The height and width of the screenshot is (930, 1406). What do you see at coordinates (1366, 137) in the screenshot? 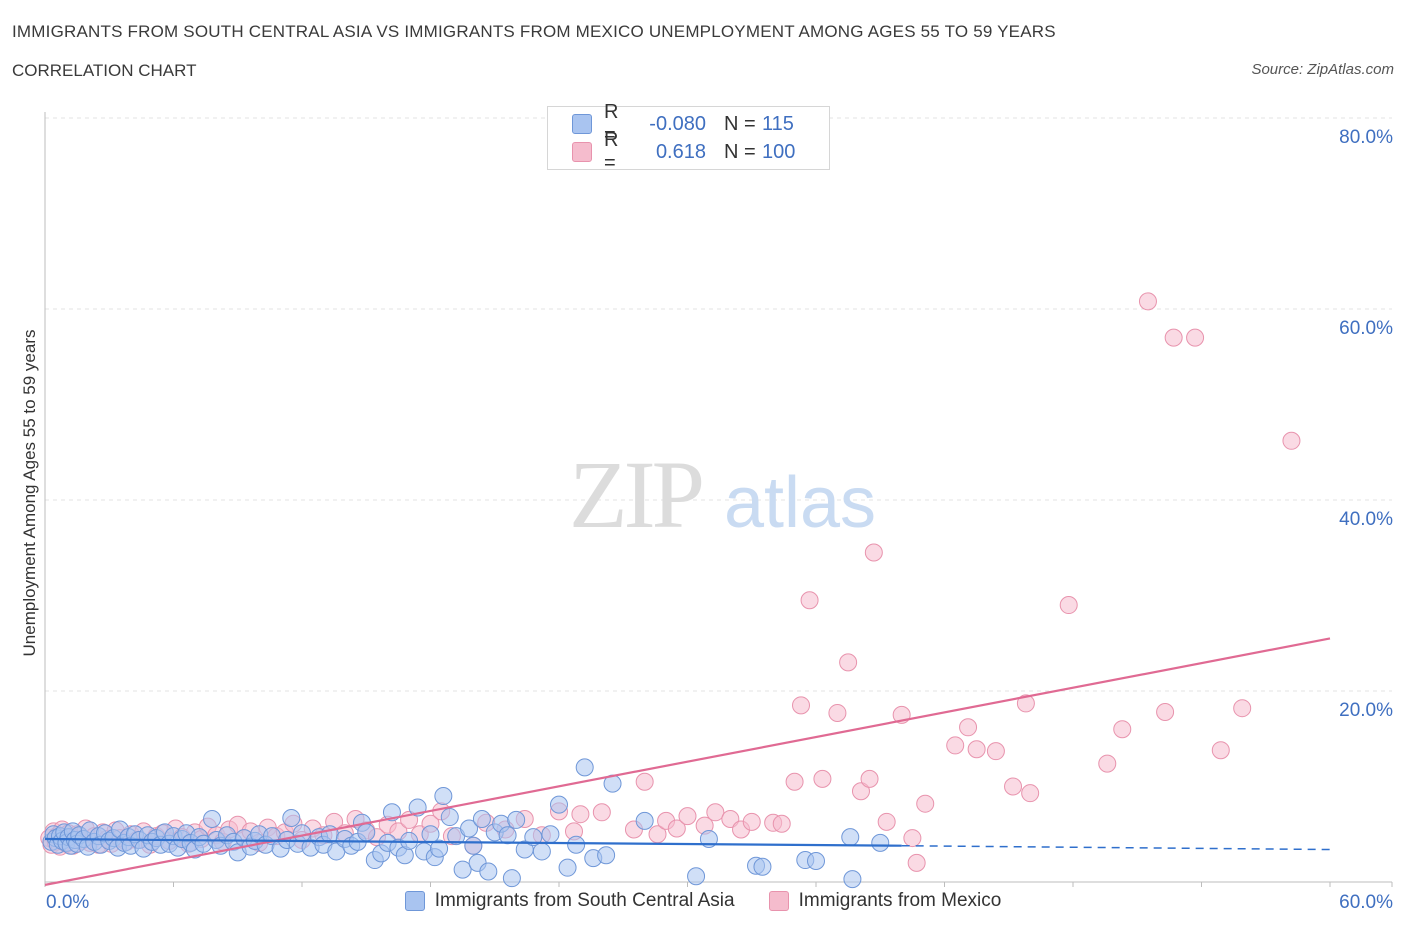
I see `y-tick-label: 80.0%` at bounding box center [1366, 137].